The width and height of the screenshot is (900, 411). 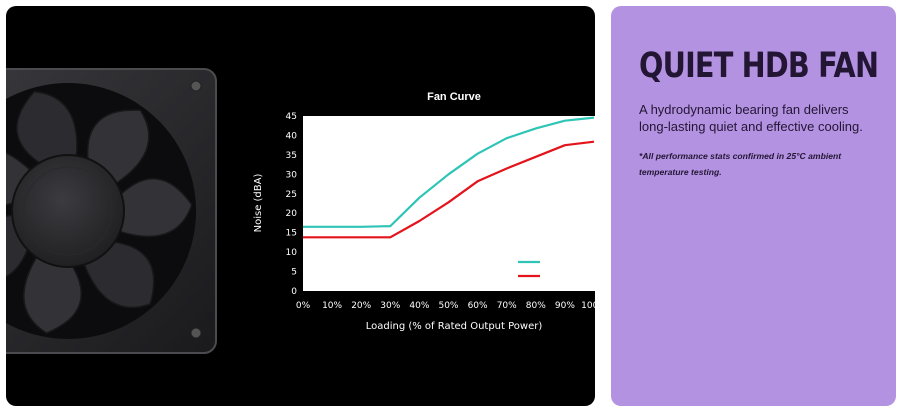 I want to click on x-tick-label: 60%, so click(x=478, y=306).